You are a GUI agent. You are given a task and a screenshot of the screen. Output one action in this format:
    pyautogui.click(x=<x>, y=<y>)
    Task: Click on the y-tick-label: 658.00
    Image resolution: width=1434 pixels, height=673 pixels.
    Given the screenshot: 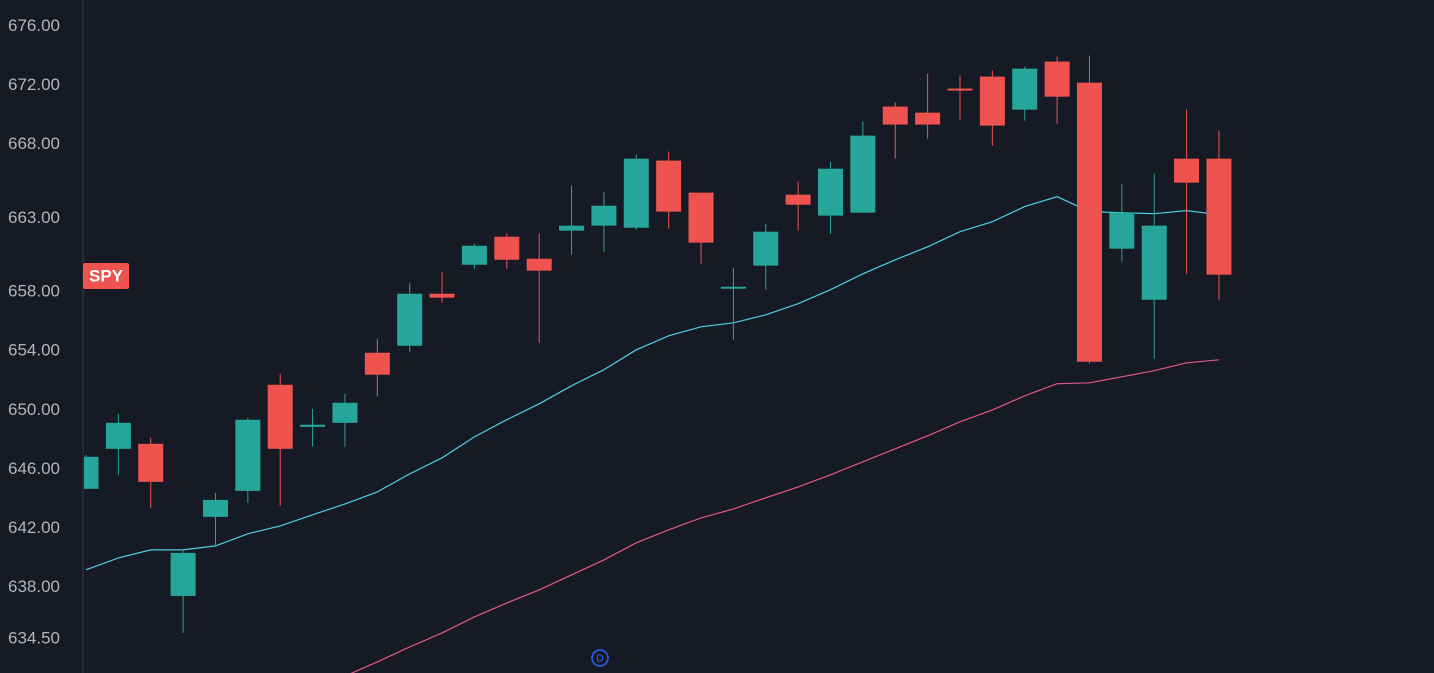 What is the action you would take?
    pyautogui.click(x=34, y=291)
    